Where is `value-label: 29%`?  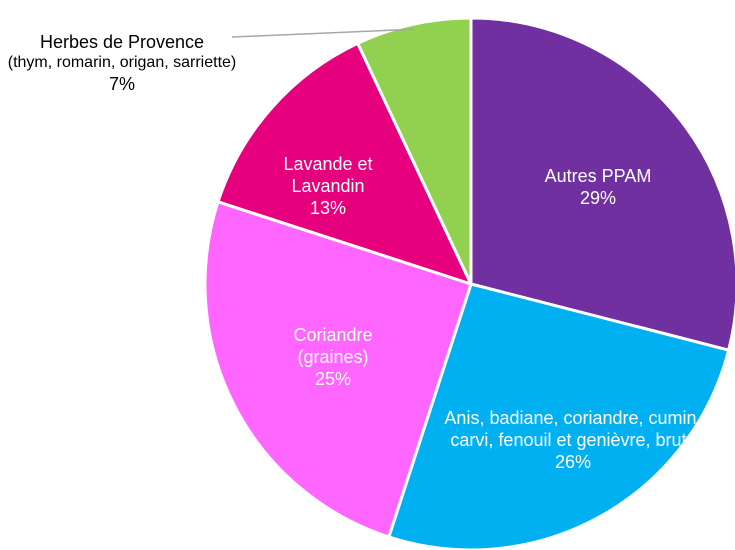
value-label: 29% is located at coordinates (598, 198).